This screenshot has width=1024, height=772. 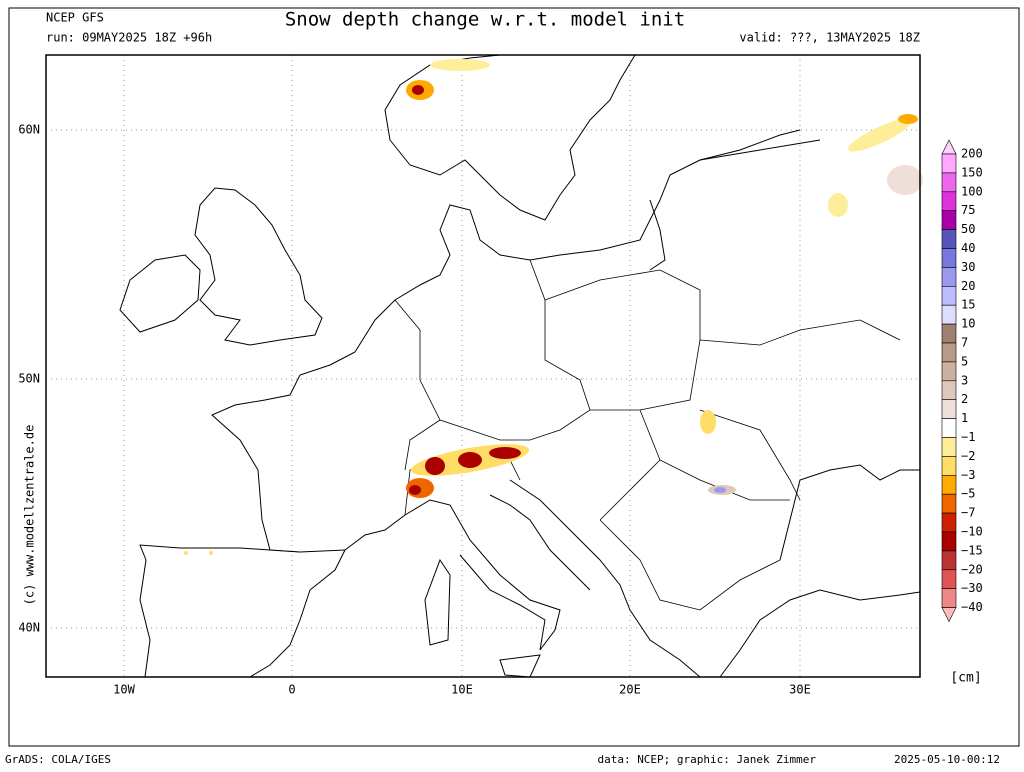 I want to click on title: Snow depth change w.r.t. model init, so click(x=485, y=20).